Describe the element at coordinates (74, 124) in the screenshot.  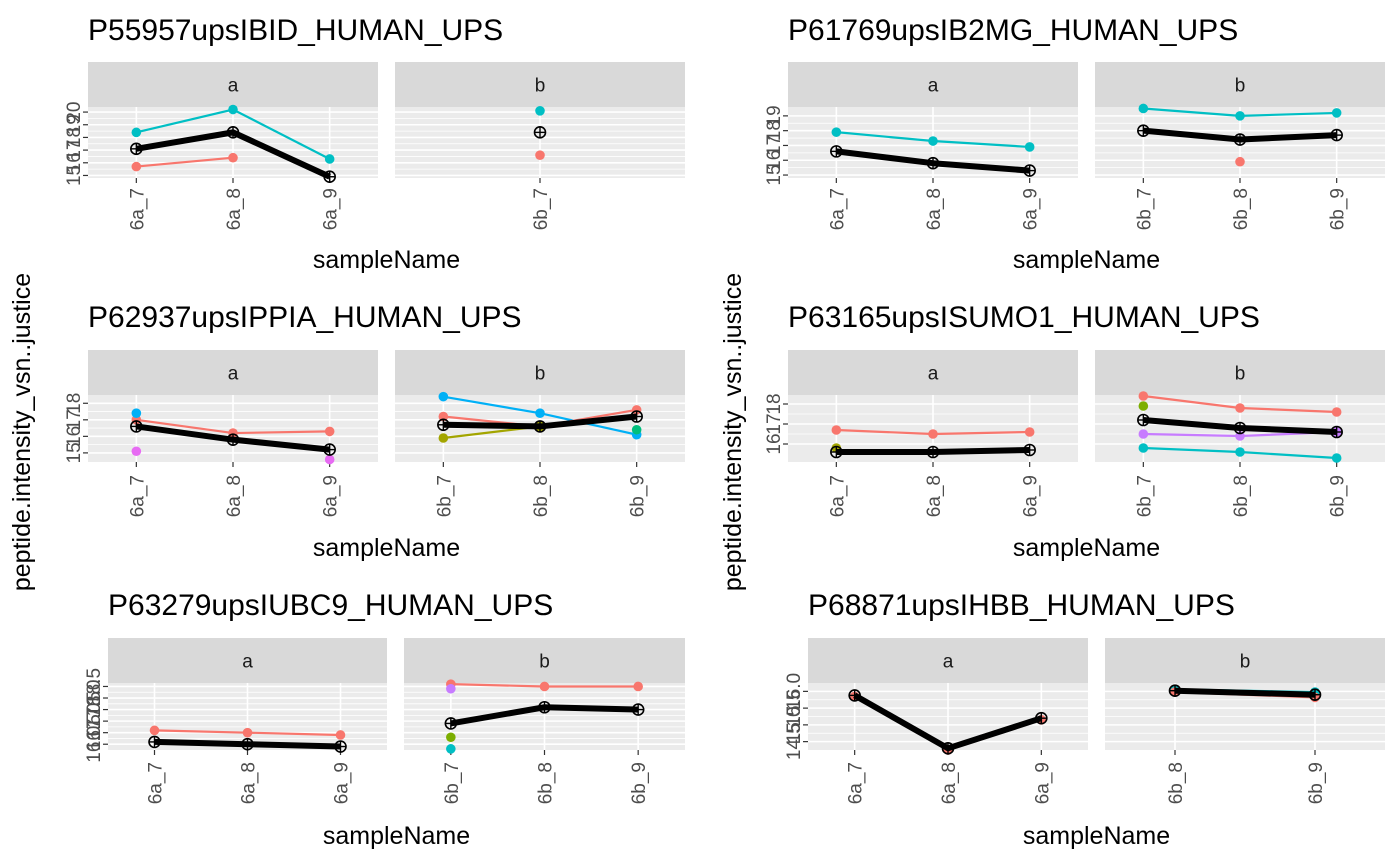
I see `y-tick-label: 19` at that location.